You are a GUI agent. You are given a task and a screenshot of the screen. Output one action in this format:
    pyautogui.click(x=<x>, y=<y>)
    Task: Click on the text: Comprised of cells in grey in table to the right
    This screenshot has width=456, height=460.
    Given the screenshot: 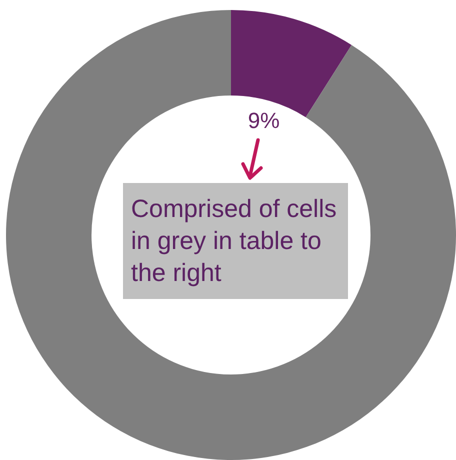 What is the action you would take?
    pyautogui.click(x=235, y=241)
    